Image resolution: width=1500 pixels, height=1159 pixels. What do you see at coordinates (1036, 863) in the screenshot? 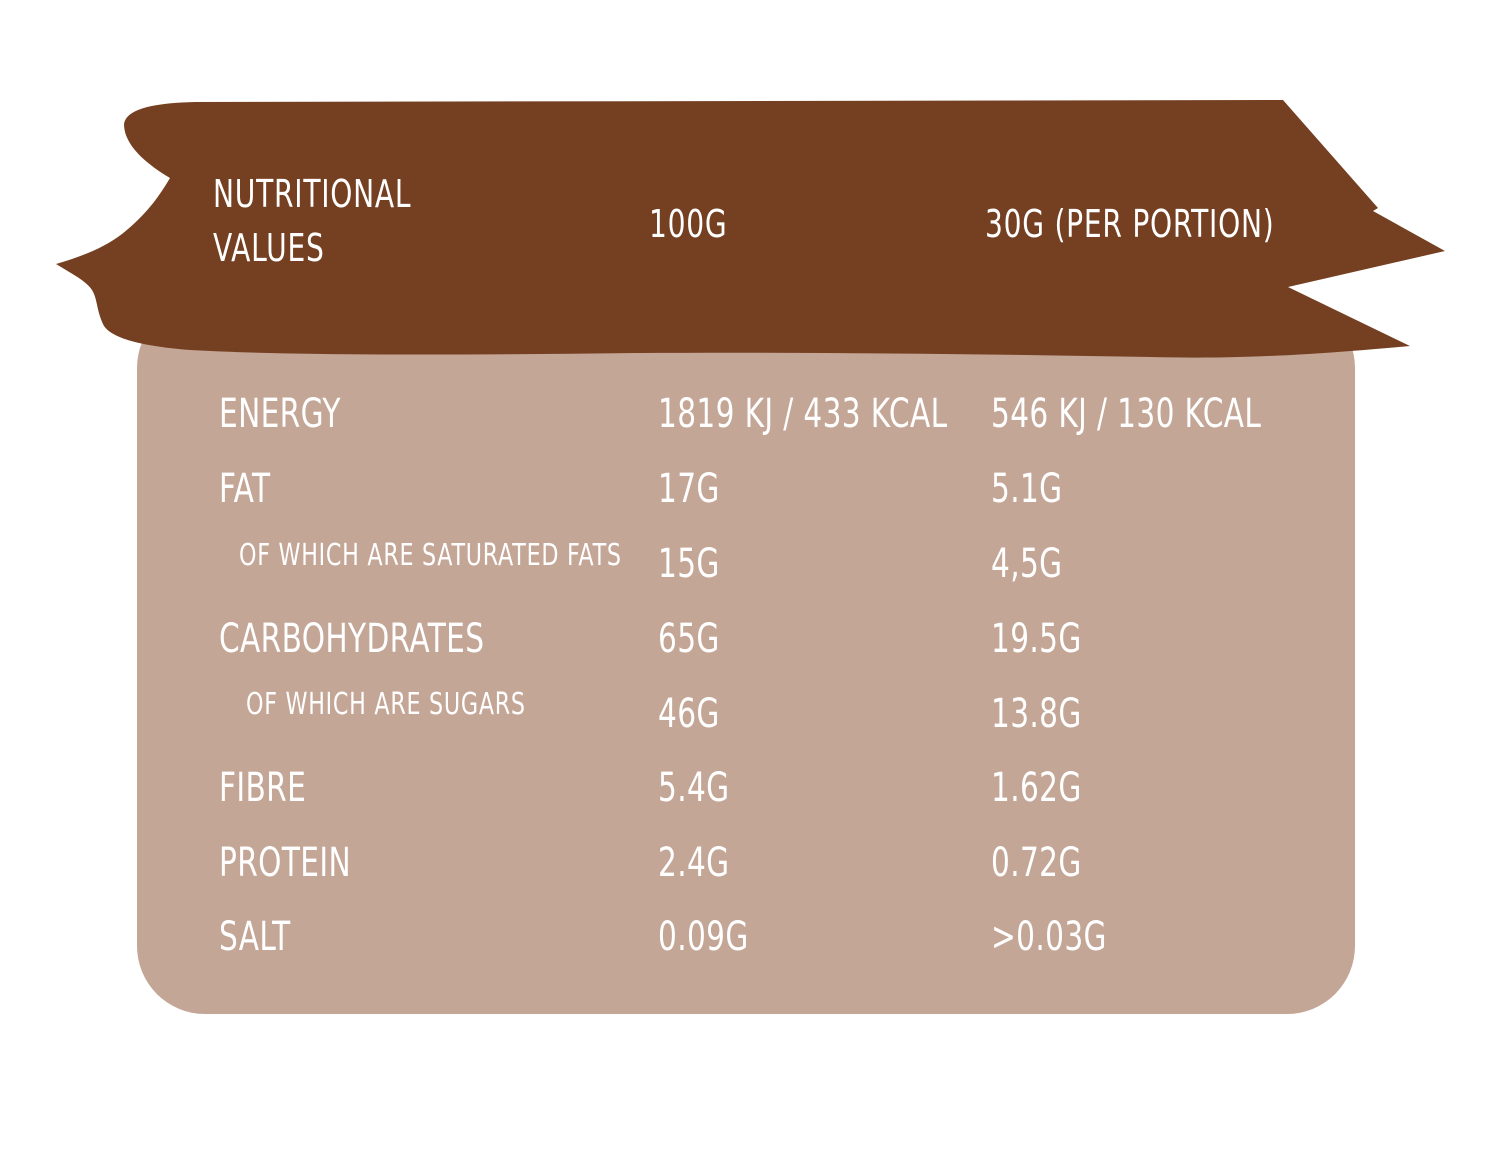
I see `row-value-portion-protein: 0.72G` at bounding box center [1036, 863].